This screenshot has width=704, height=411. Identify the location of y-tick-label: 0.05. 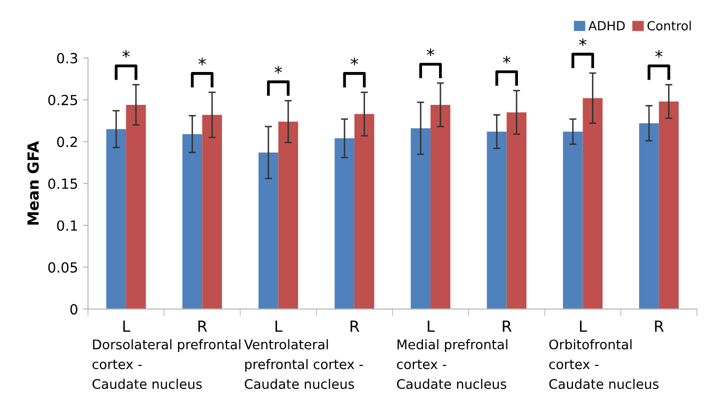
(63, 267).